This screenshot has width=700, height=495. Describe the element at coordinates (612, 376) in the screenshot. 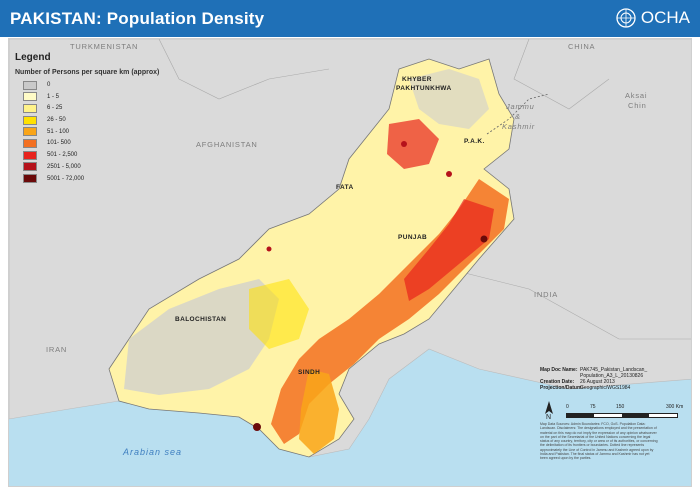

I see `meta-doc-val-2: Population_A3_L_20130826` at that location.